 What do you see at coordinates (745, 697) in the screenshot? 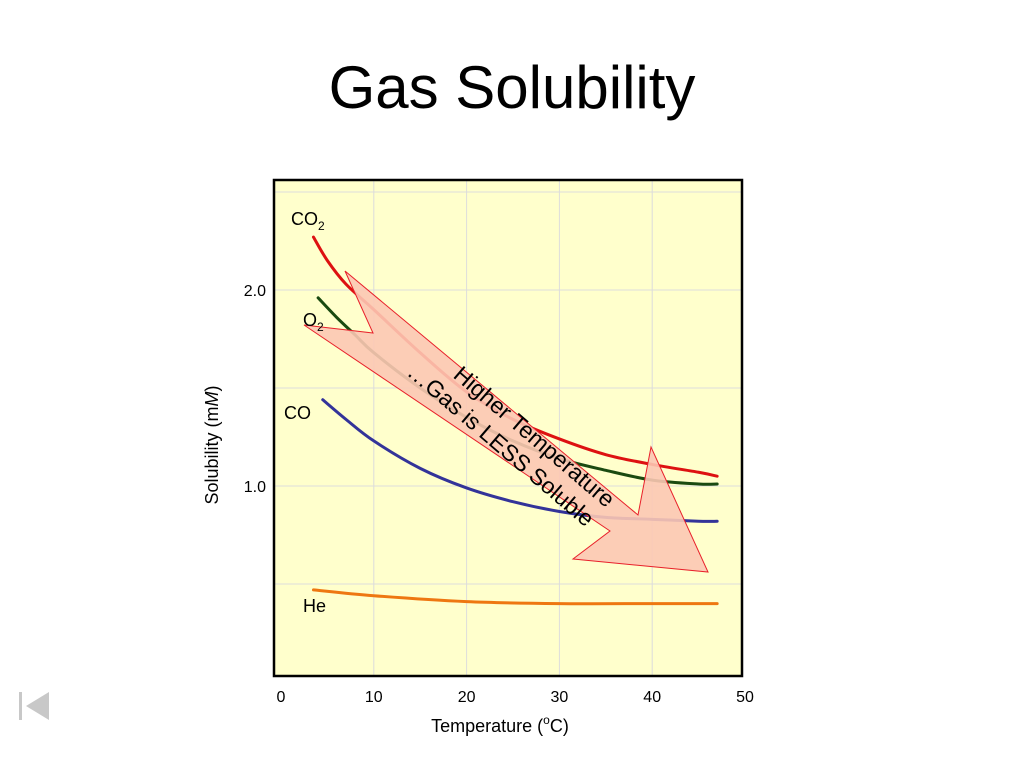
I see `x-tick-label-50: 50` at bounding box center [745, 697].